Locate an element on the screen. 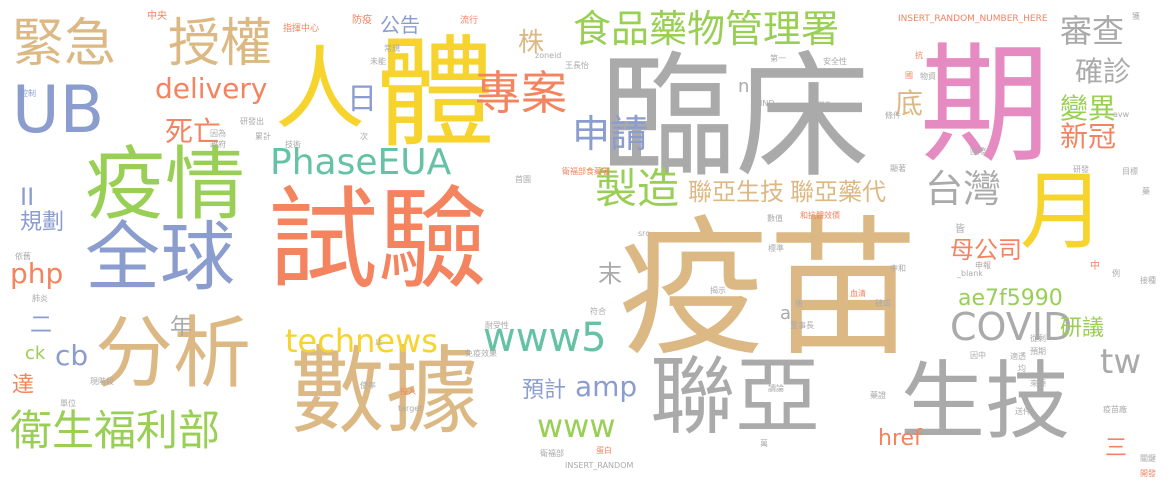 The image size is (1175, 482). word-cjk-133: 獲 is located at coordinates (1136, 16).